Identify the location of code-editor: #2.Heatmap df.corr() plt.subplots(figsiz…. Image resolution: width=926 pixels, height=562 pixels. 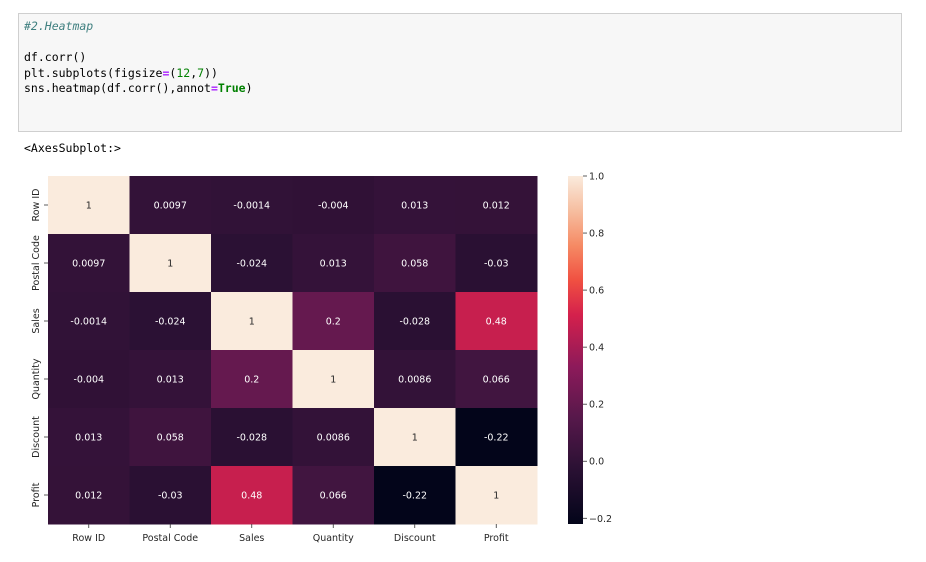
(138, 58).